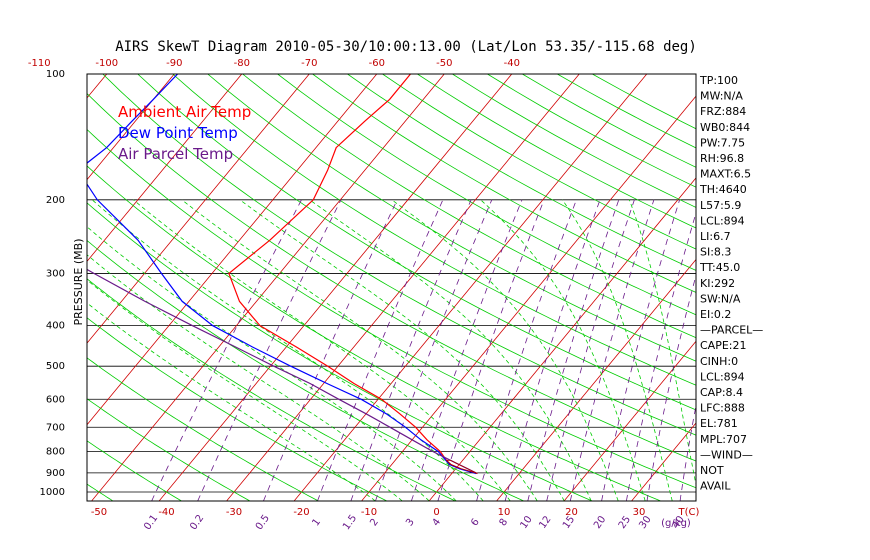  What do you see at coordinates (301, 512) in the screenshot?
I see `bottom-temp-tick-label: -20` at bounding box center [301, 512].